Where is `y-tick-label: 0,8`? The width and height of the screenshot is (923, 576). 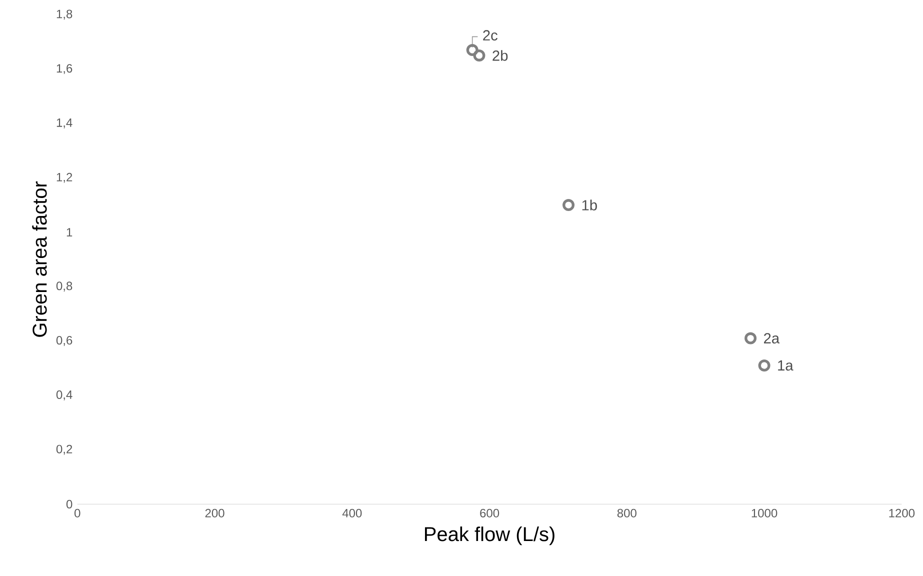
y-tick-label: 0,8 is located at coordinates (64, 287).